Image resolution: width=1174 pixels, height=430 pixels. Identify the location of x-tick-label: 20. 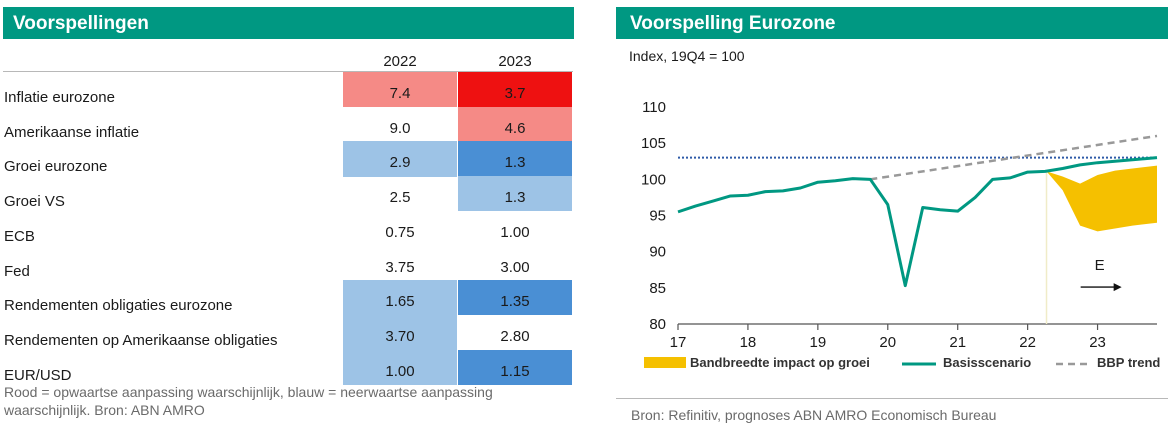
(887, 342).